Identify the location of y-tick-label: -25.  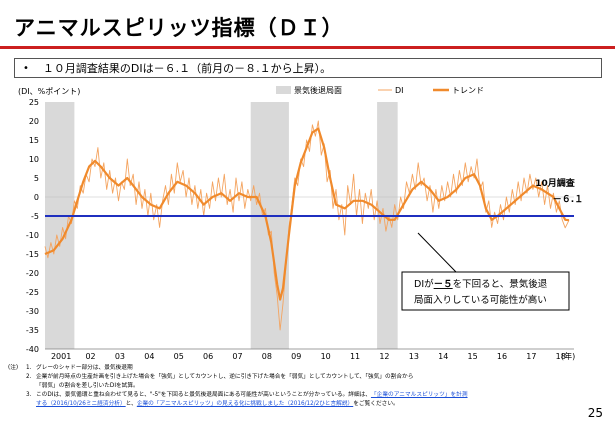
(32, 292).